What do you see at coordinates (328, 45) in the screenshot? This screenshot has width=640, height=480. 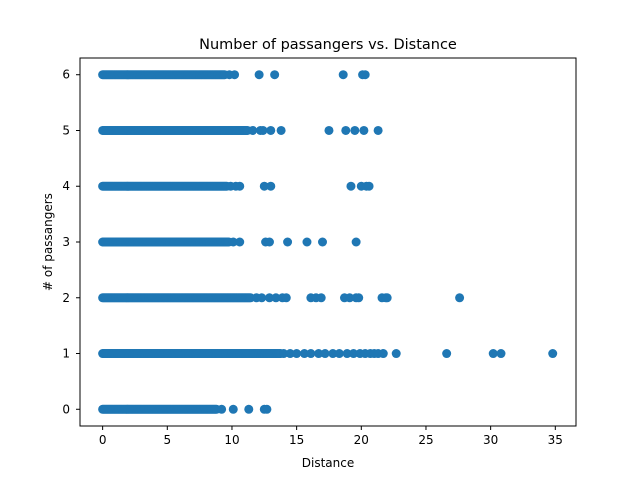 I see `chart-title: Number of passangers vs. Distance` at bounding box center [328, 45].